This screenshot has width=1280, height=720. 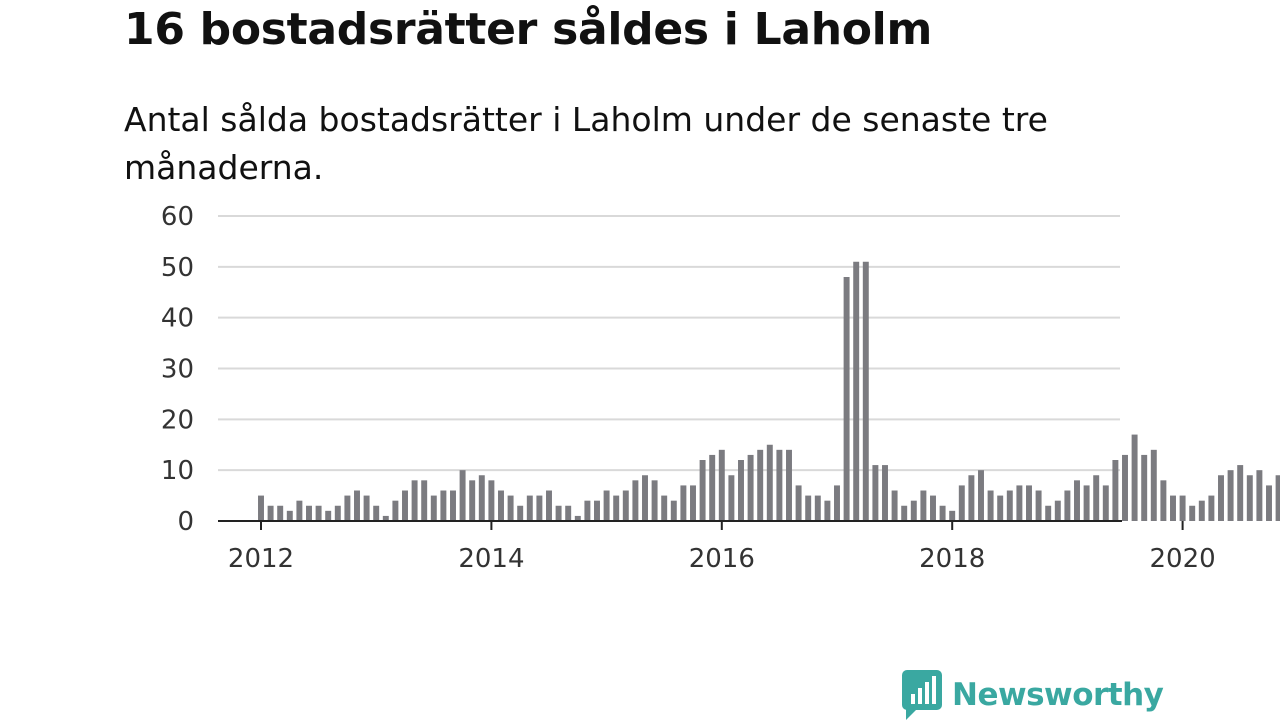 What do you see at coordinates (528, 29) in the screenshot?
I see `chart-title: 16 bostadsrätter såldes i Laholm` at bounding box center [528, 29].